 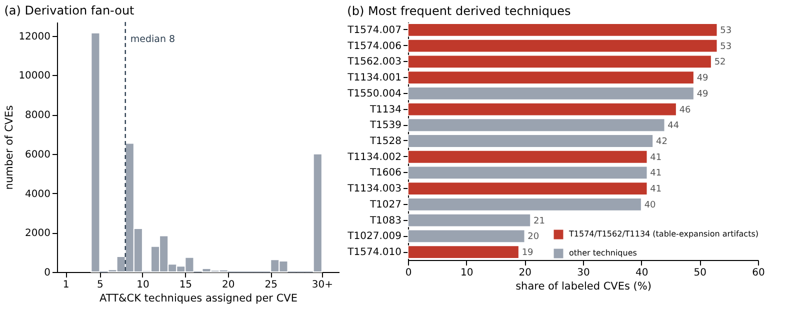 I want to click on chart-title: (b) Most frequent derived techniques, so click(x=459, y=11).